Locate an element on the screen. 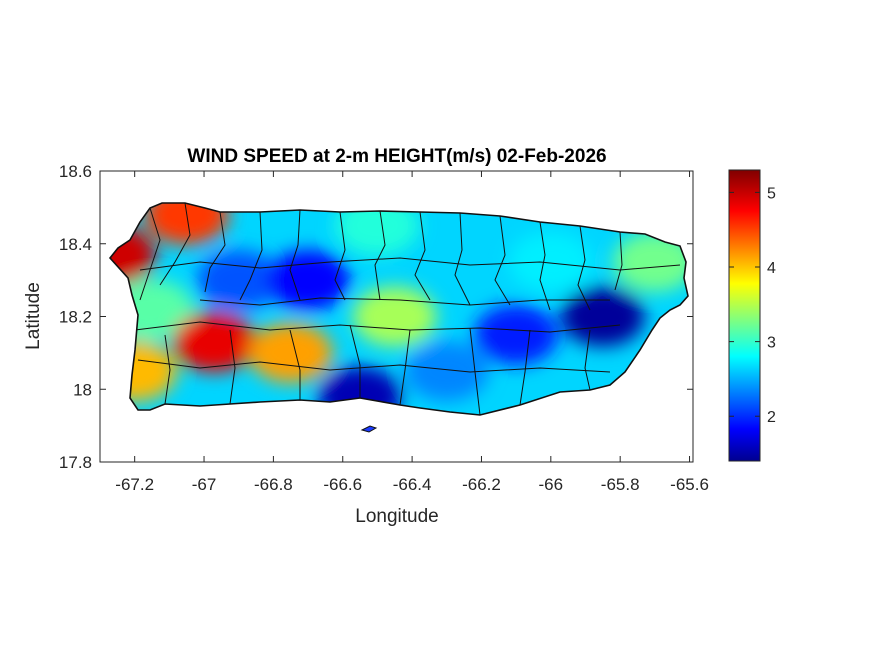 The image size is (875, 656). colorbar-ticks: 2 3 4 5 is located at coordinates (752, 305).